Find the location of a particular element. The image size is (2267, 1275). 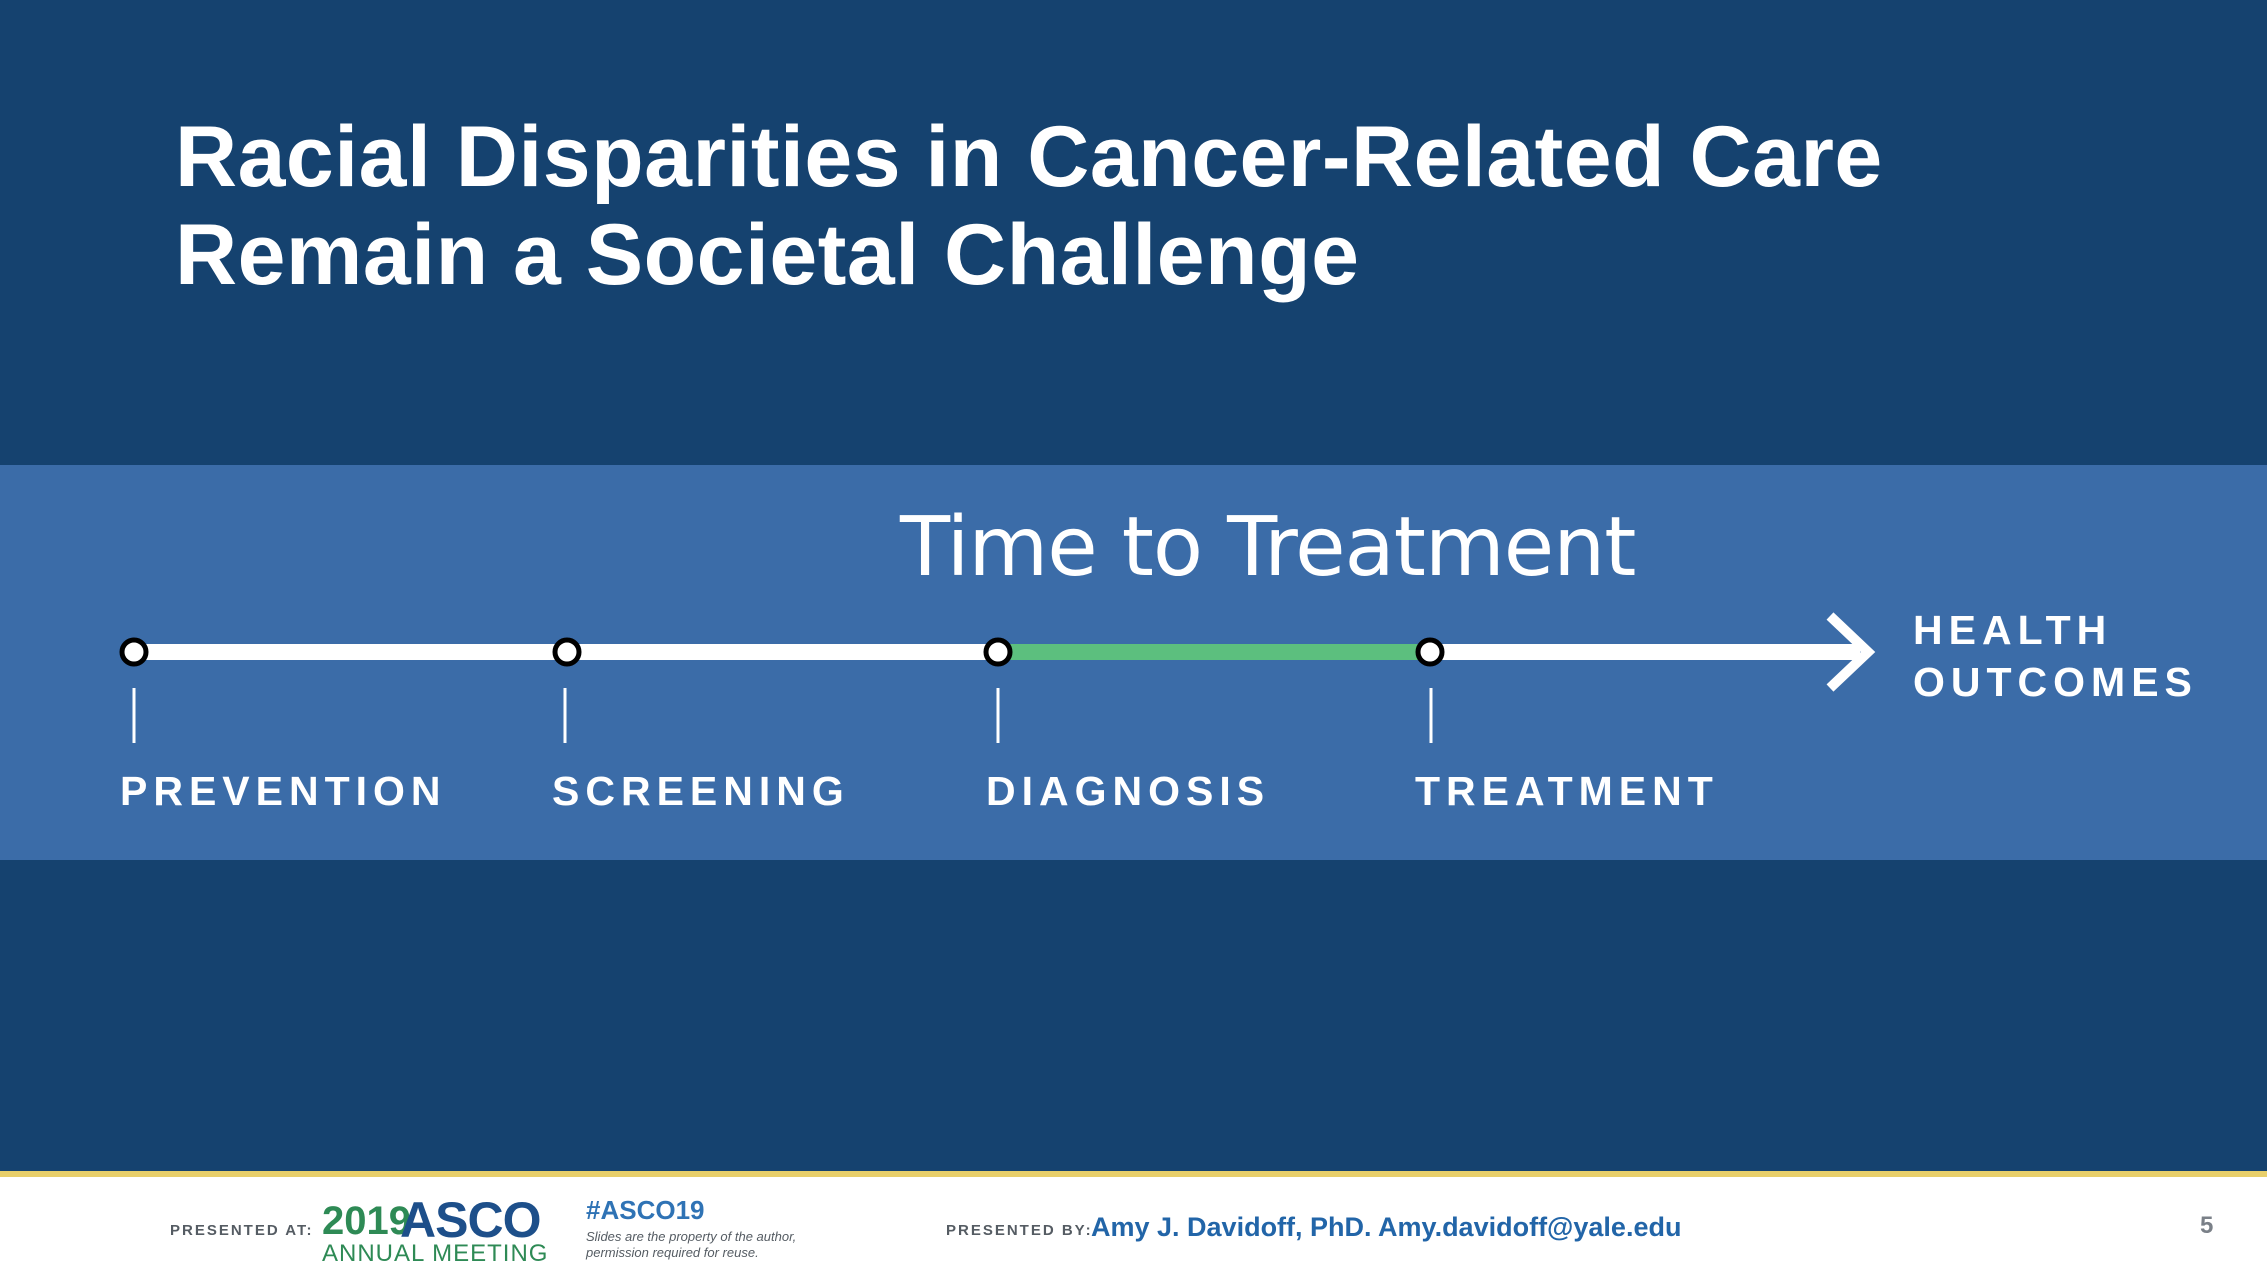

arrow-head-icon is located at coordinates (1851, 652).